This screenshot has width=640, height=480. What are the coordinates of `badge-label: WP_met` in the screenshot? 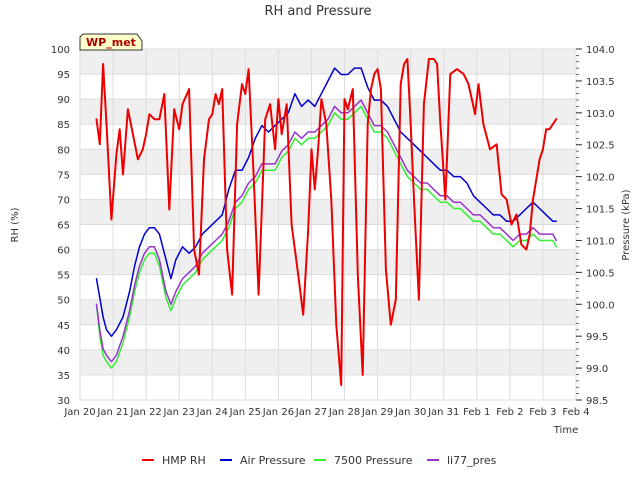 It's located at (111, 42).